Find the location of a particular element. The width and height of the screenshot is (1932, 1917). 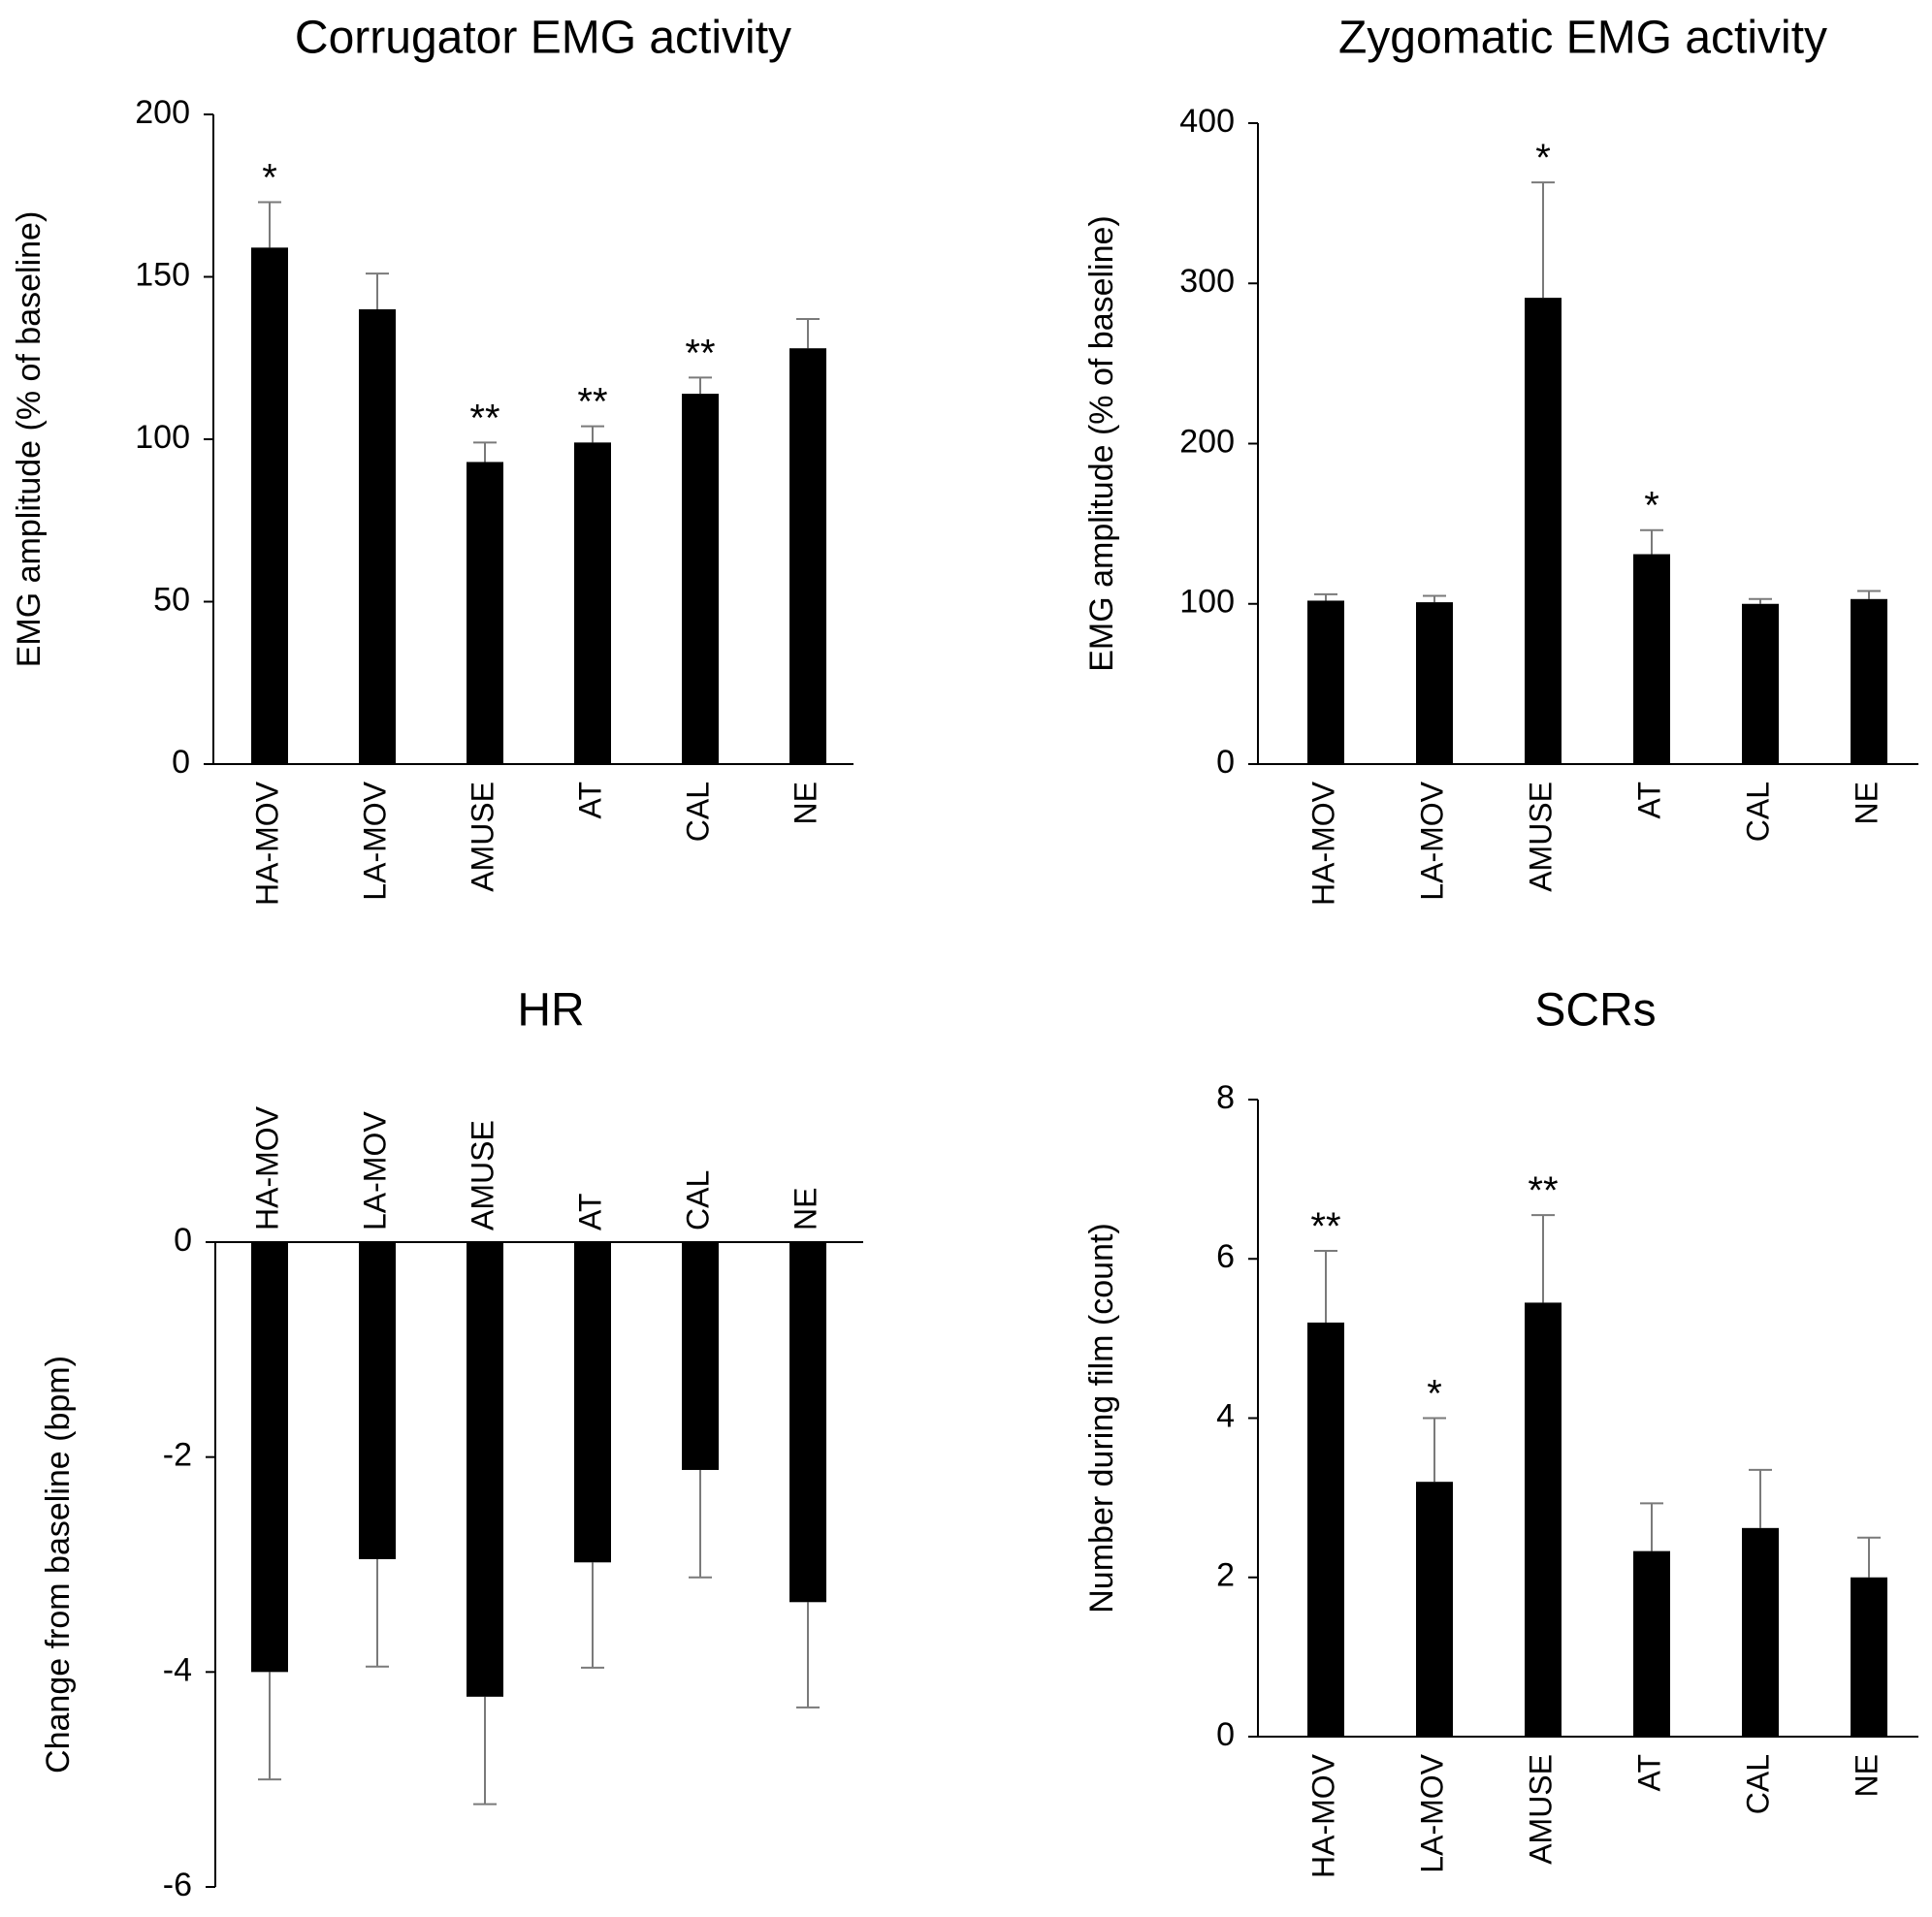

y-tick-label: 4 is located at coordinates (1225, 1415).